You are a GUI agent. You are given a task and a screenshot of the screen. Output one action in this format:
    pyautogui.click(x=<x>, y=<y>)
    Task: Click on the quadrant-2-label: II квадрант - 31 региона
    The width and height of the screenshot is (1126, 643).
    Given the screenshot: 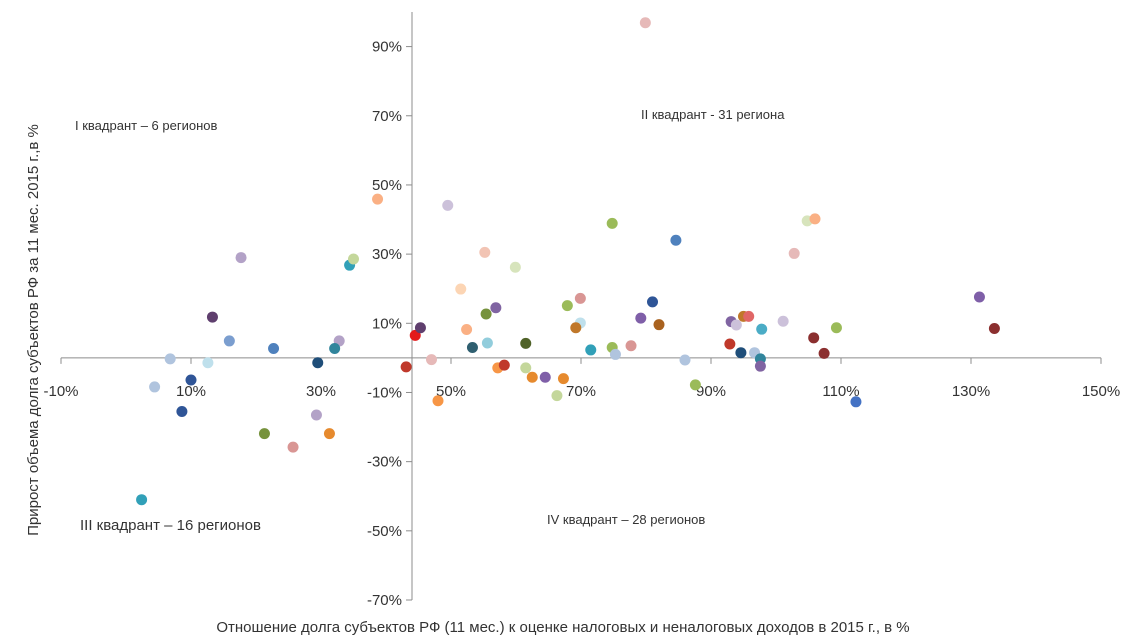 What is the action you would take?
    pyautogui.click(x=713, y=114)
    